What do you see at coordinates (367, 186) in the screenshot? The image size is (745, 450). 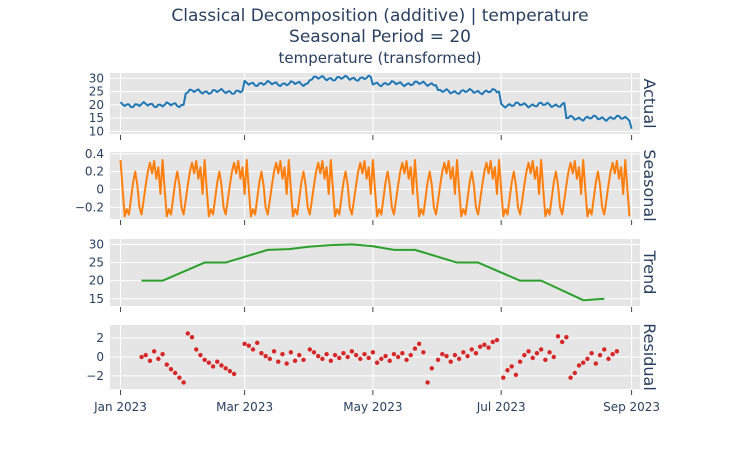 I see `panel-seasonal: −0.2 0 0.2 0.4 Seasonal` at bounding box center [367, 186].